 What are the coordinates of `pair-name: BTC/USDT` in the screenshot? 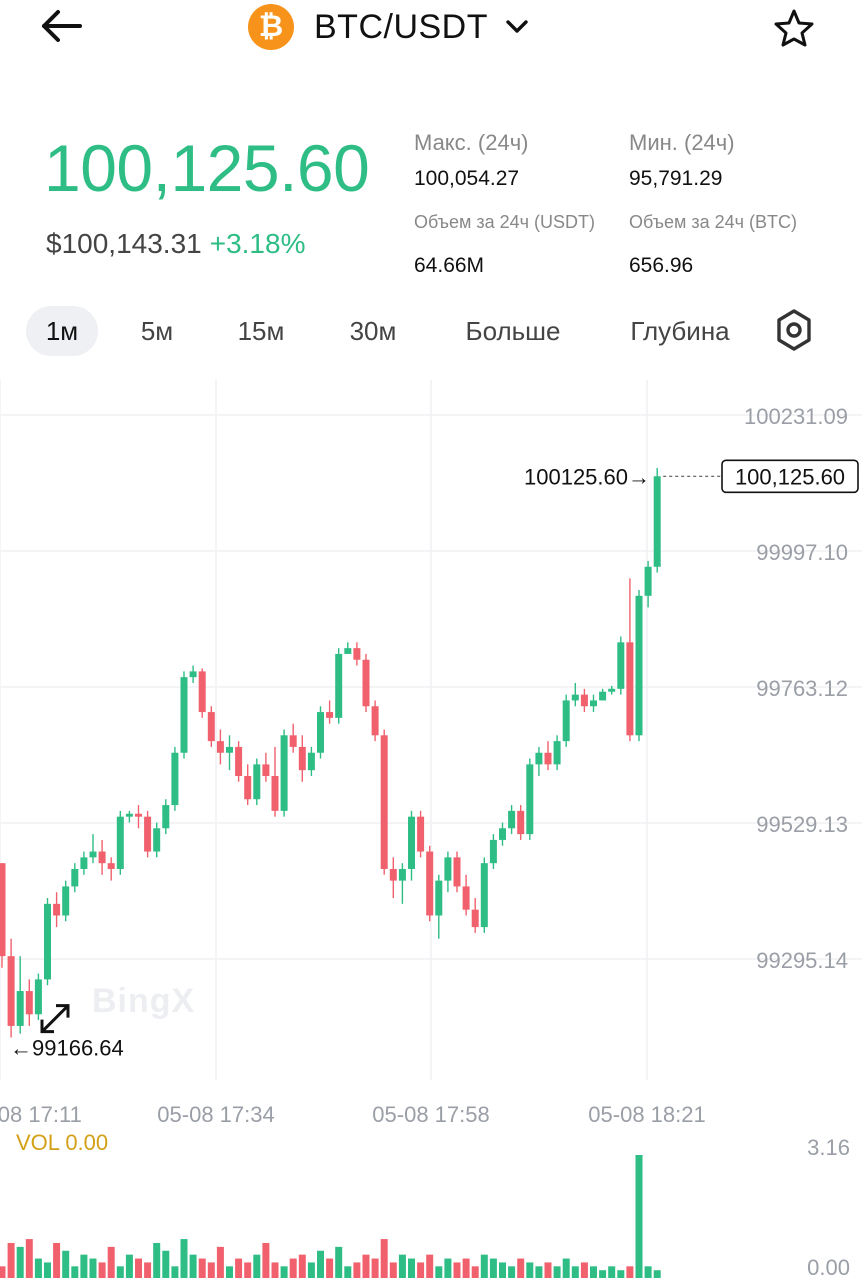 It's located at (401, 26).